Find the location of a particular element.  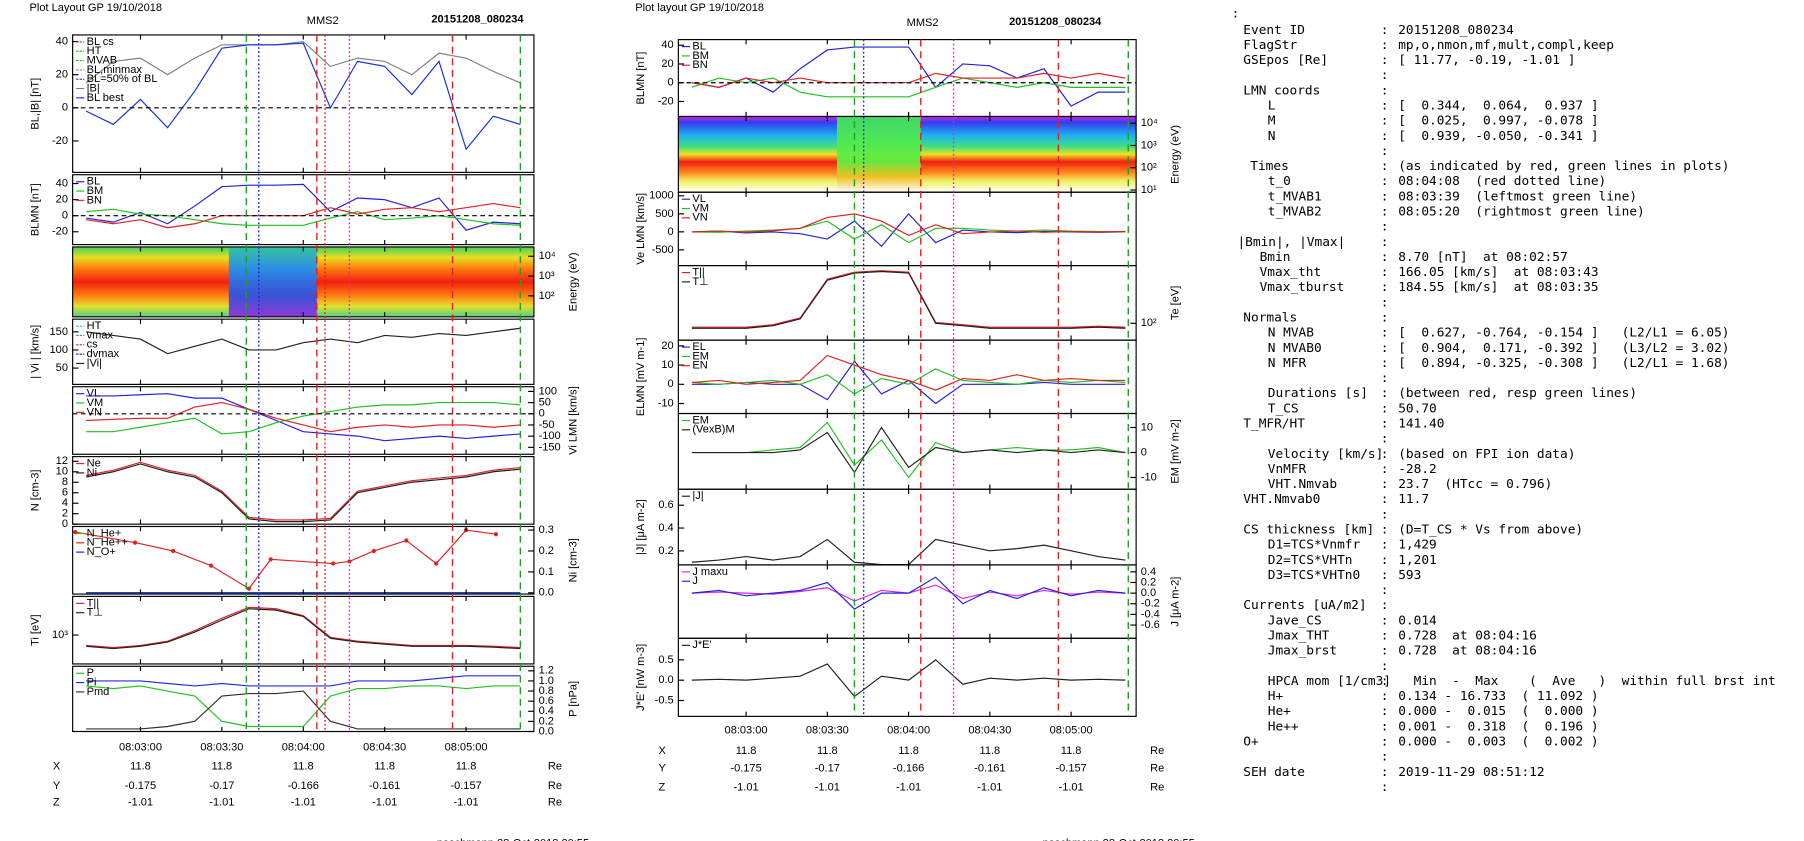

legend-label: BL best is located at coordinates (105, 98).